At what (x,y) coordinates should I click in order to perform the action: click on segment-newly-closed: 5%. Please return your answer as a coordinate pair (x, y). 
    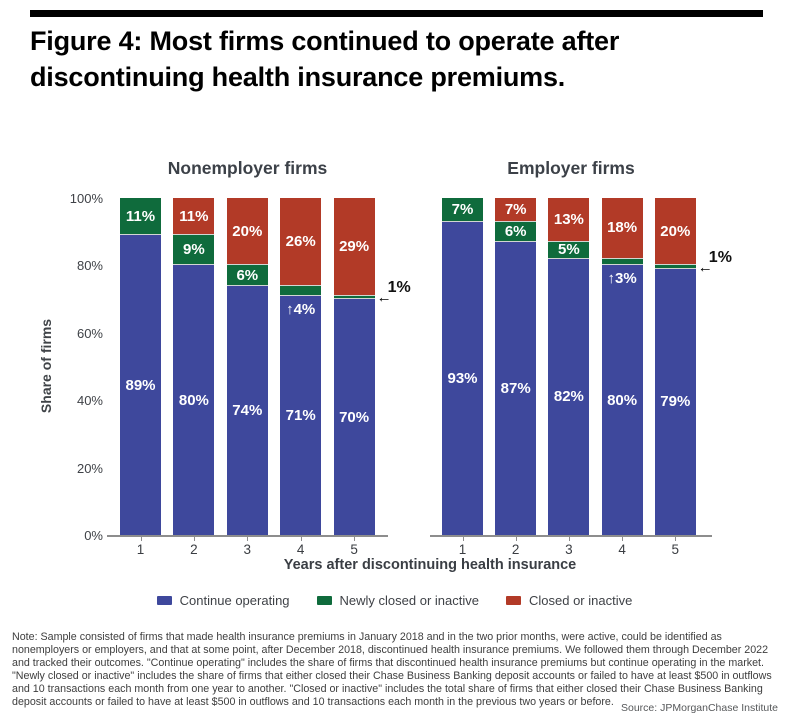
    Looking at the image, I should click on (569, 250).